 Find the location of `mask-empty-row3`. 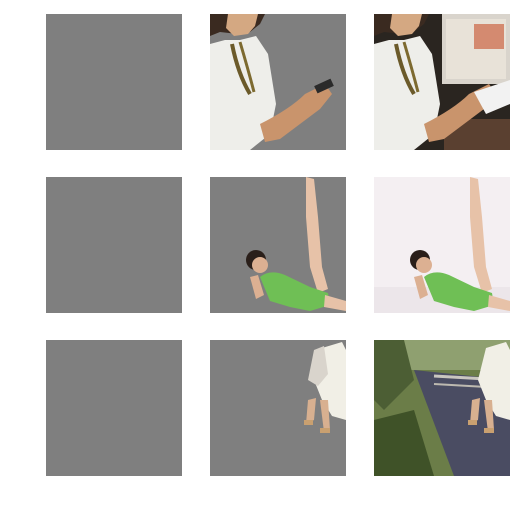

mask-empty-row3 is located at coordinates (114, 408).